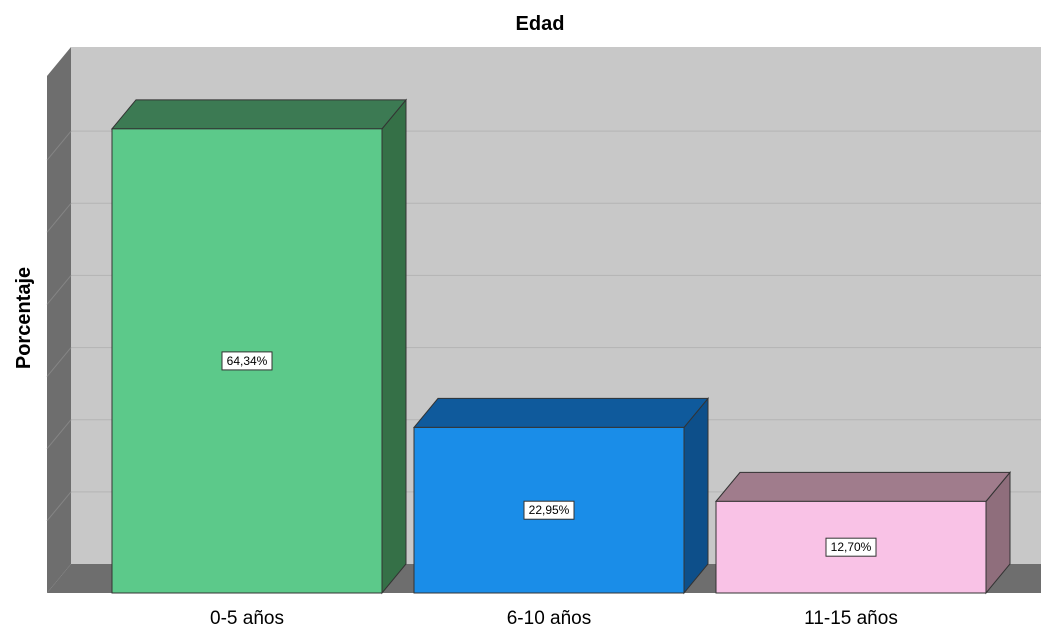  Describe the element at coordinates (247, 618) in the screenshot. I see `x-tick-label: 0-5 años` at that location.